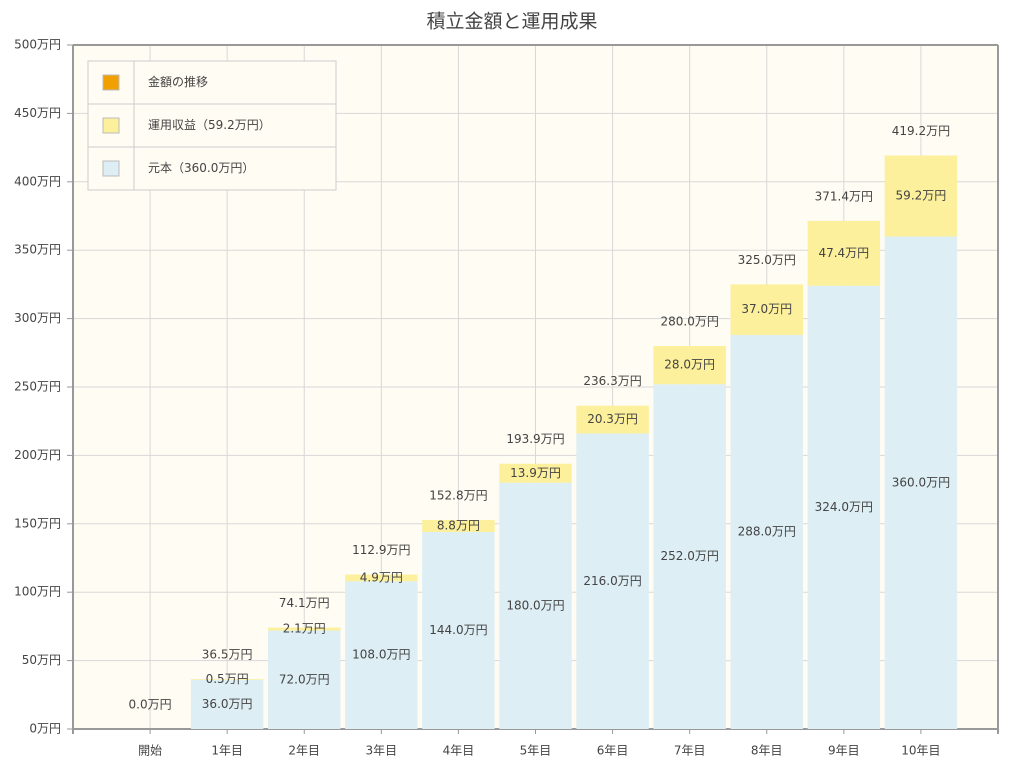  What do you see at coordinates (37, 455) in the screenshot?
I see `y-tick-label: 200万円` at bounding box center [37, 455].